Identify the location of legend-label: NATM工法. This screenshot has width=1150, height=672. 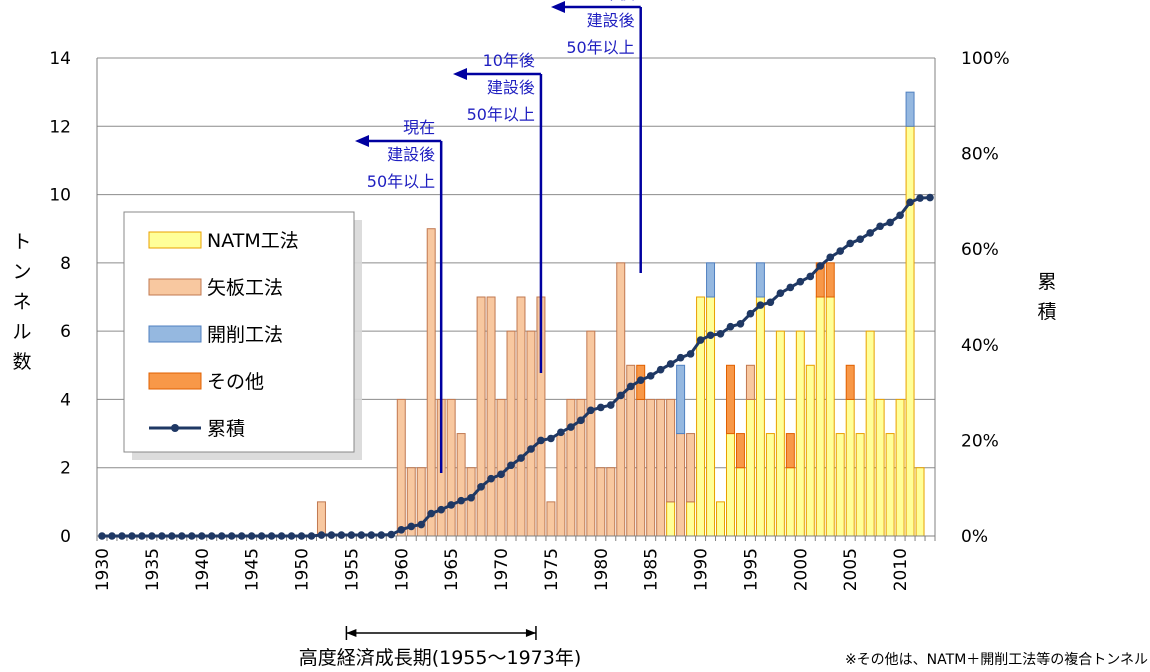
(253, 241).